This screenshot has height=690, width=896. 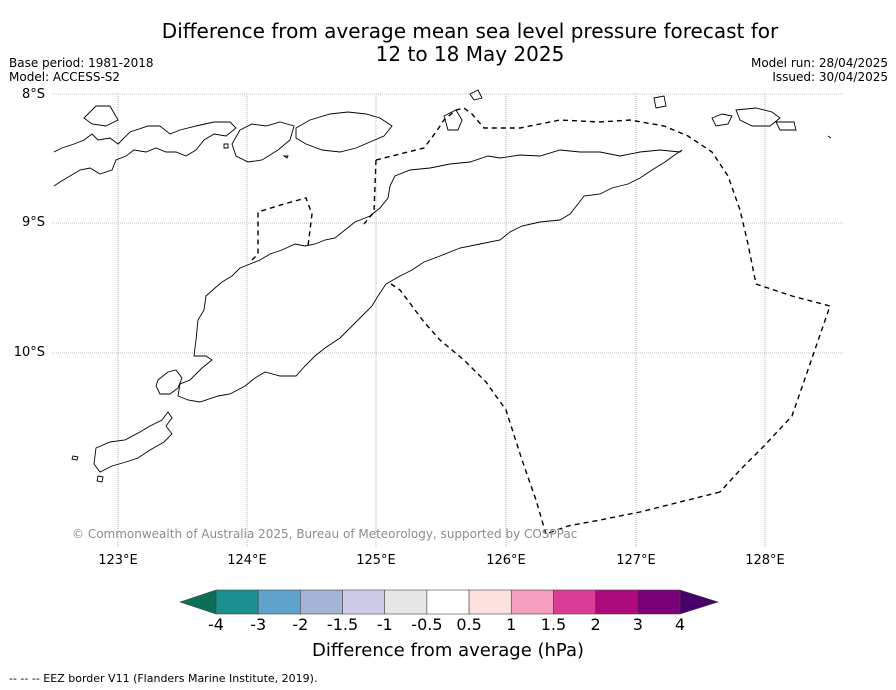 What do you see at coordinates (506, 560) in the screenshot?
I see `lon-label-126e: 126°E` at bounding box center [506, 560].